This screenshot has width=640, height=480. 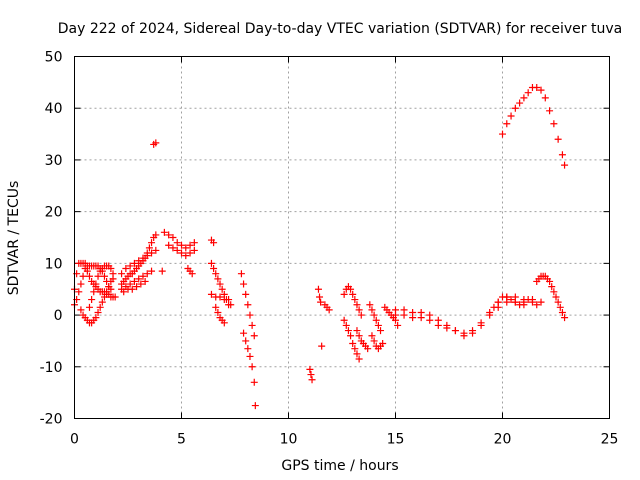 What do you see at coordinates (339, 466) in the screenshot?
I see `x-axis-label: GPS time / hours` at bounding box center [339, 466].